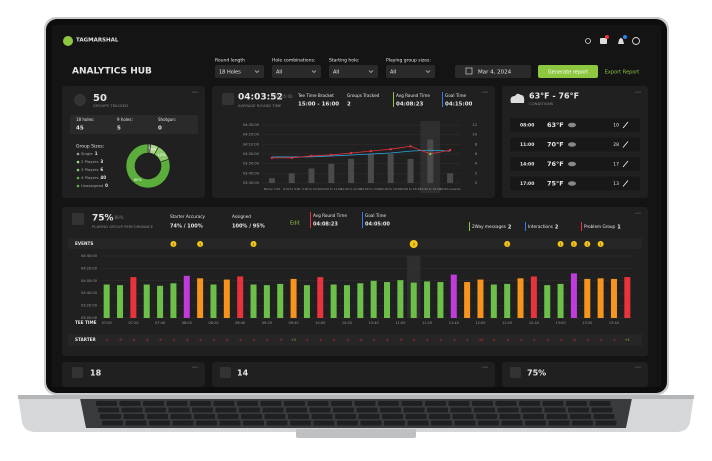  What do you see at coordinates (393, 73) in the screenshot?
I see `filter-value: All` at bounding box center [393, 73].